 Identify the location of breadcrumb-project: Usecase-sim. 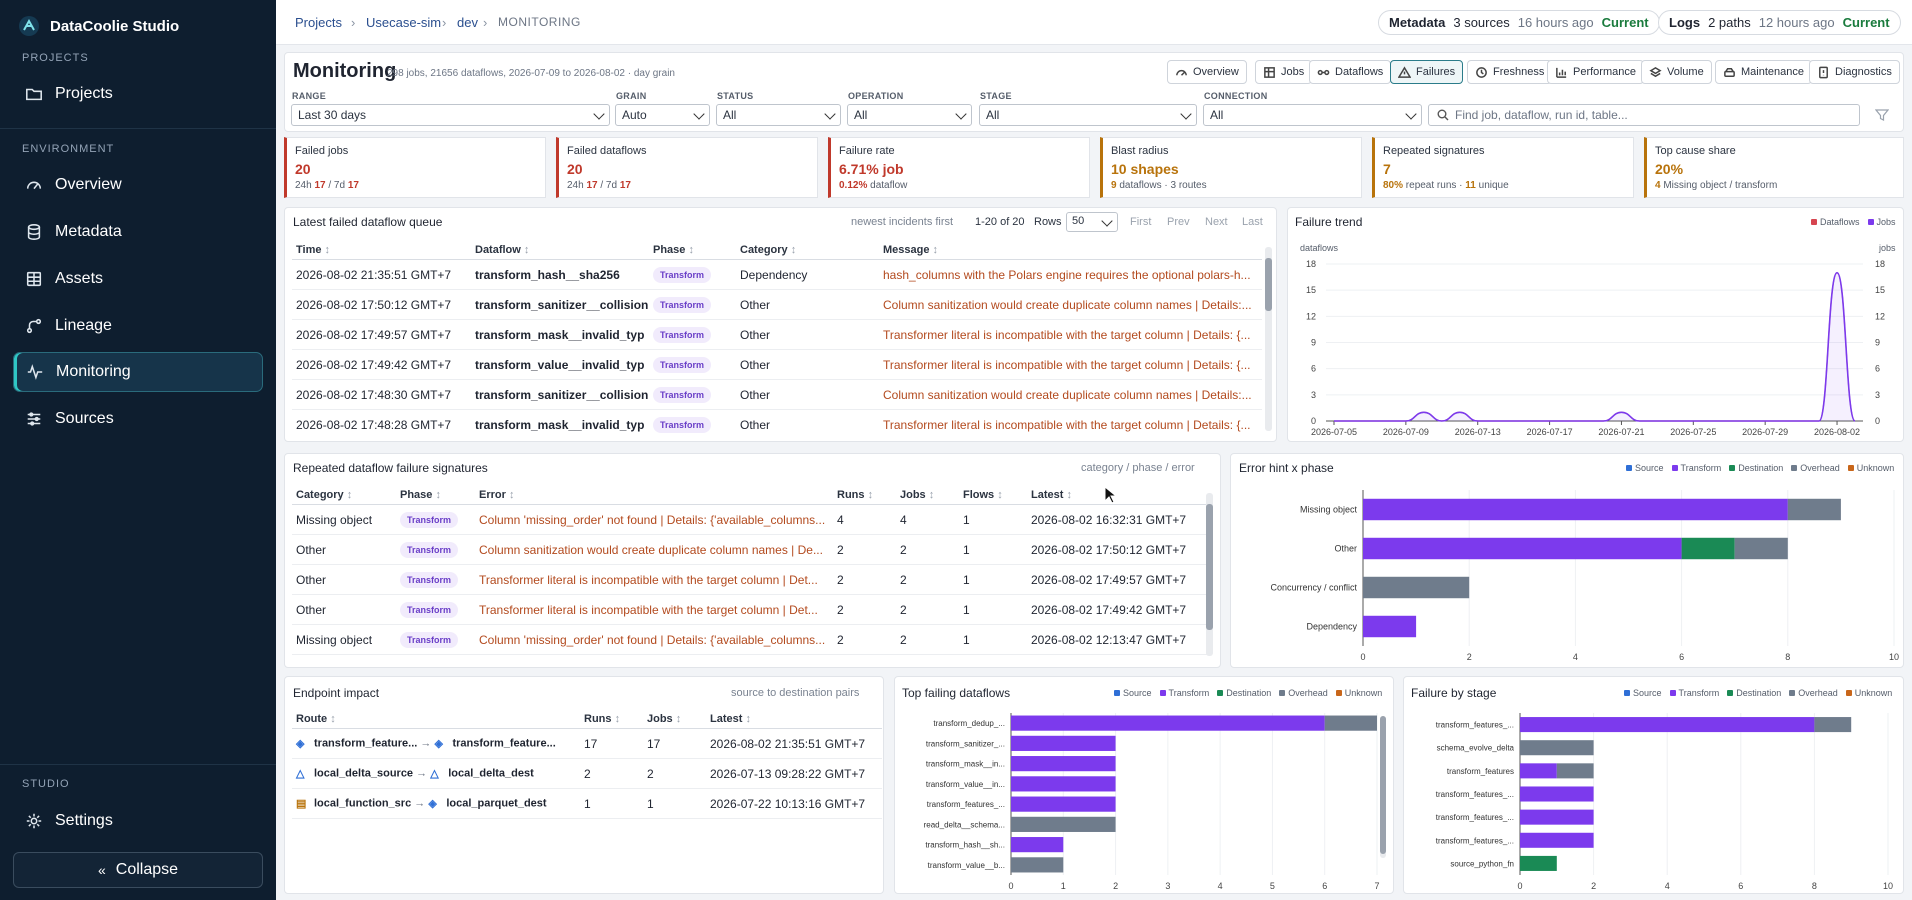
(404, 22).